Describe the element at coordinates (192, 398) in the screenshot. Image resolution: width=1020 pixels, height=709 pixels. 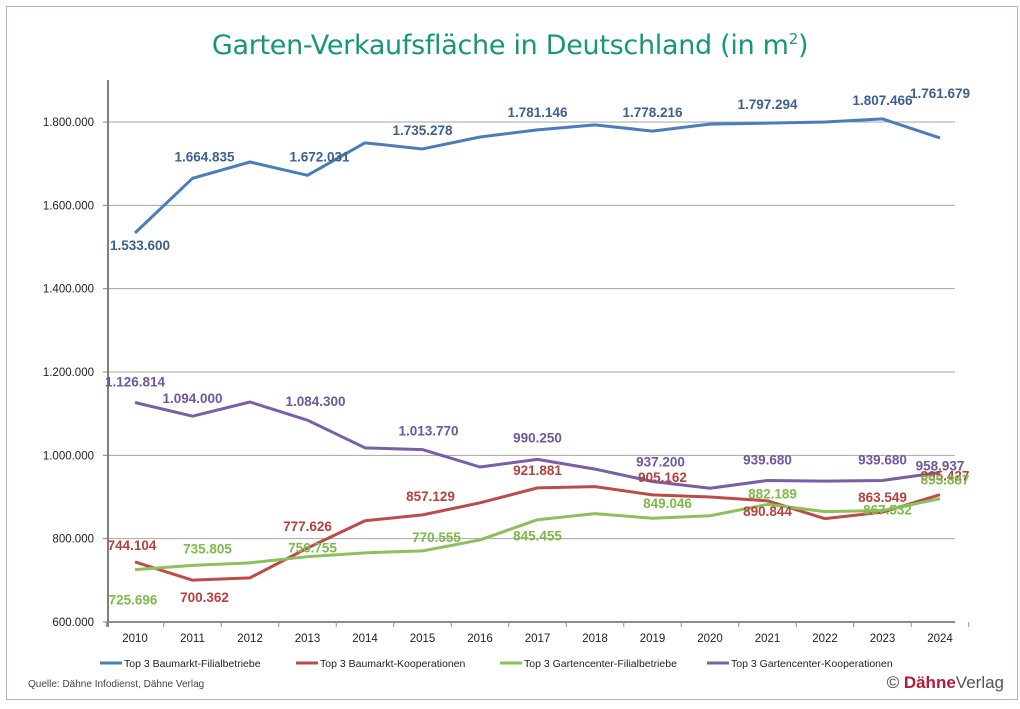
I see `data-label: 1.094.000` at that location.